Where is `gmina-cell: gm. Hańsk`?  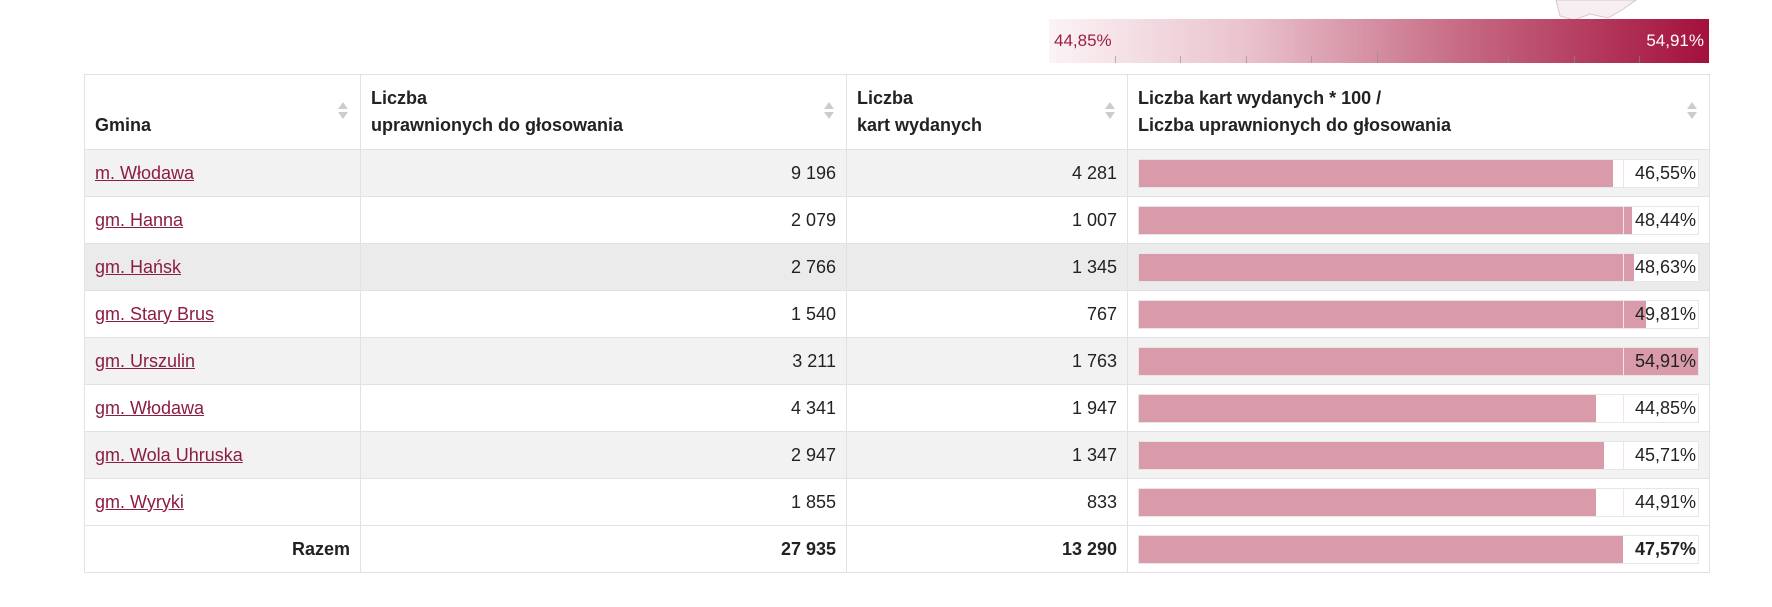 gmina-cell: gm. Hańsk is located at coordinates (222, 267).